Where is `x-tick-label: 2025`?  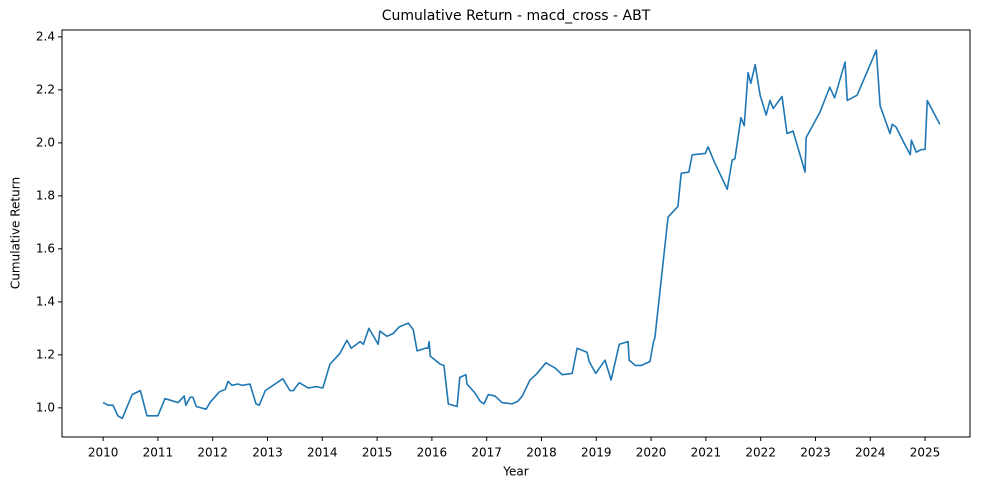
x-tick-label: 2025 is located at coordinates (925, 453).